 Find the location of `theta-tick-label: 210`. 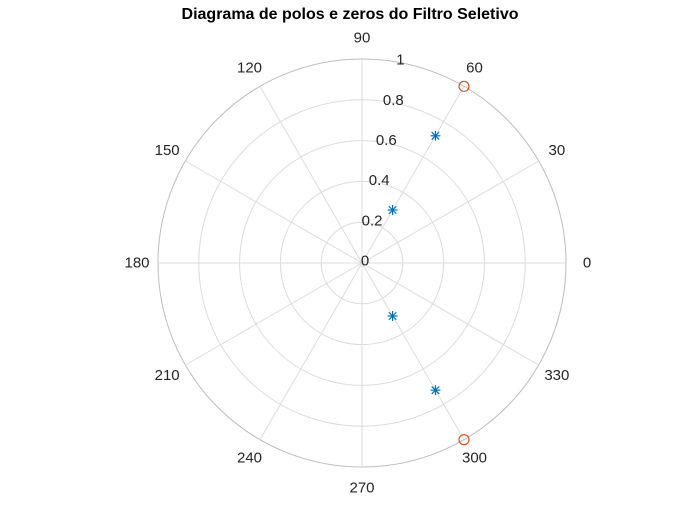

theta-tick-label: 210 is located at coordinates (167, 375).